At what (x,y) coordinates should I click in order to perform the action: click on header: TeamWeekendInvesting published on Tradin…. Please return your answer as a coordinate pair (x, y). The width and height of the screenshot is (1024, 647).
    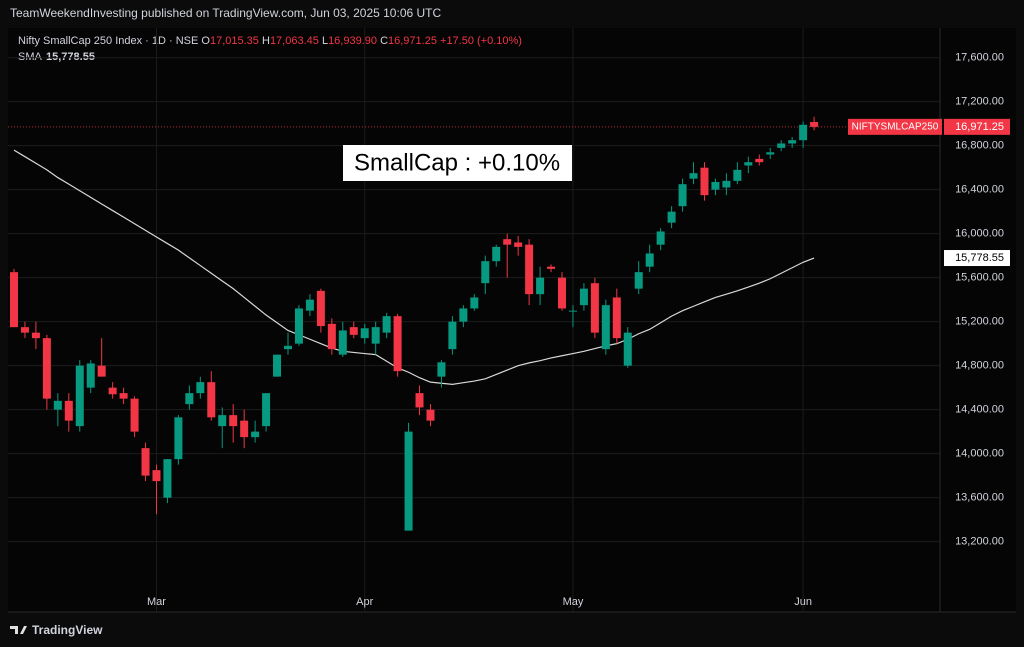
    Looking at the image, I should click on (225, 13).